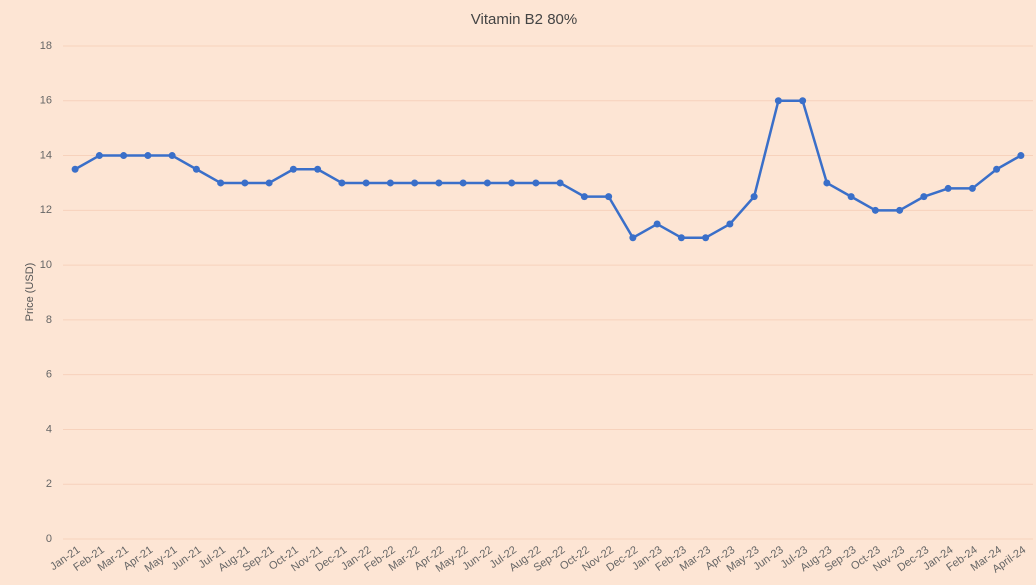 Image resolution: width=1036 pixels, height=585 pixels. I want to click on y-tick-label: 2, so click(49, 484).